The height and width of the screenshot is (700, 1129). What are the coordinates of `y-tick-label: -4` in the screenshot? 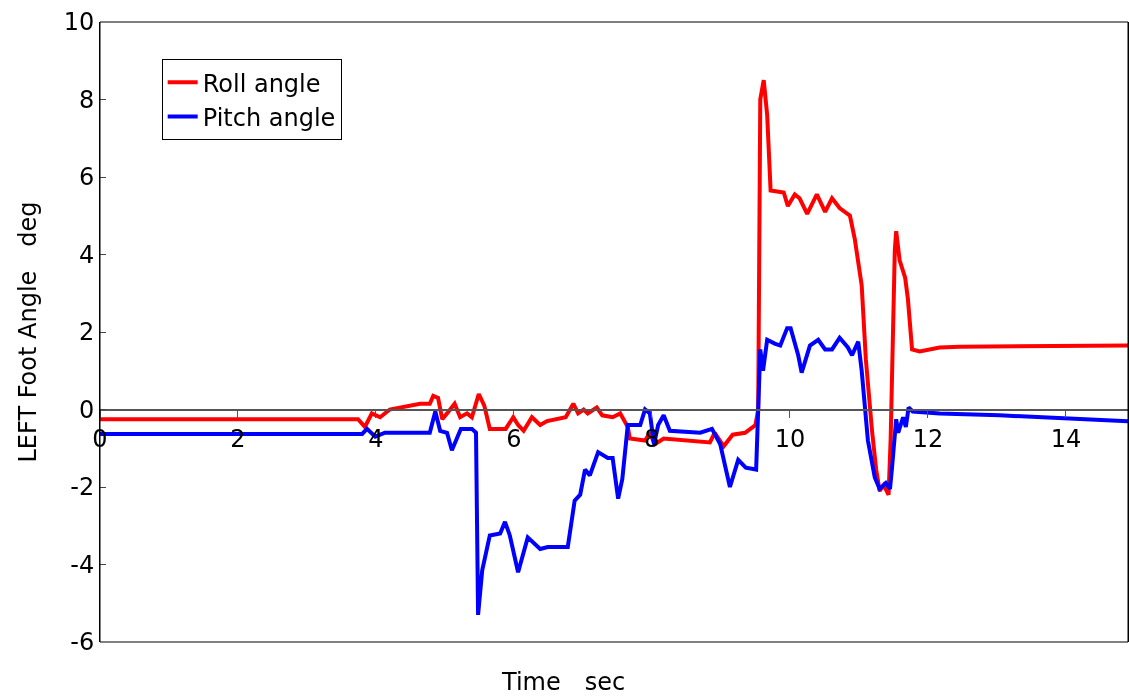 It's located at (82, 564).